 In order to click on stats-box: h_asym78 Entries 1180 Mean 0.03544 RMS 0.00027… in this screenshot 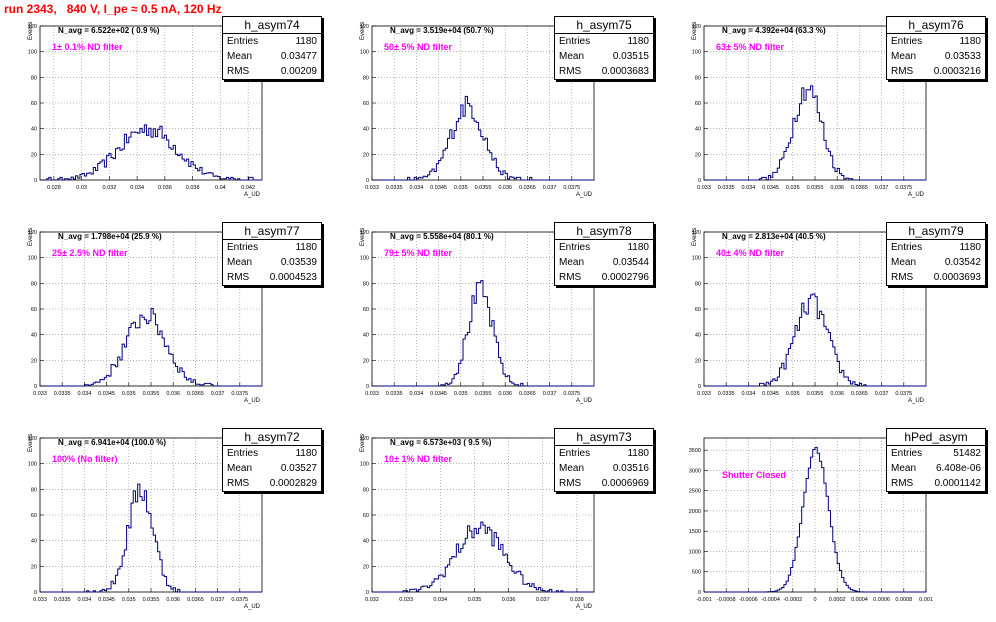, I will do `click(604, 254)`.